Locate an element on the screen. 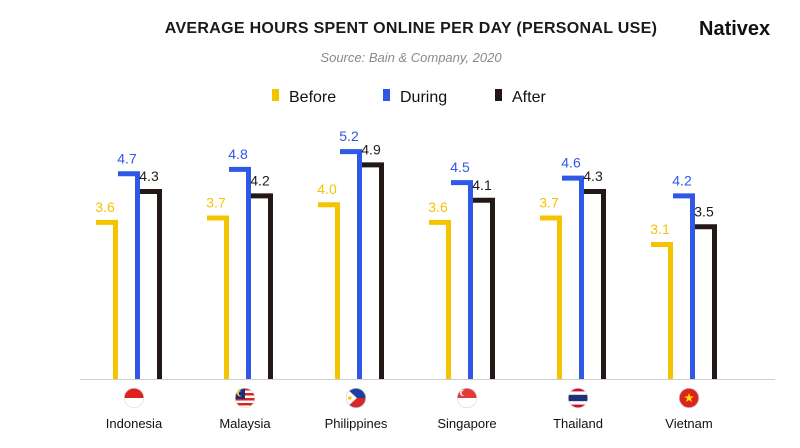 The image size is (800, 448). value-label-before-indonesia: 3.6 is located at coordinates (105, 207).